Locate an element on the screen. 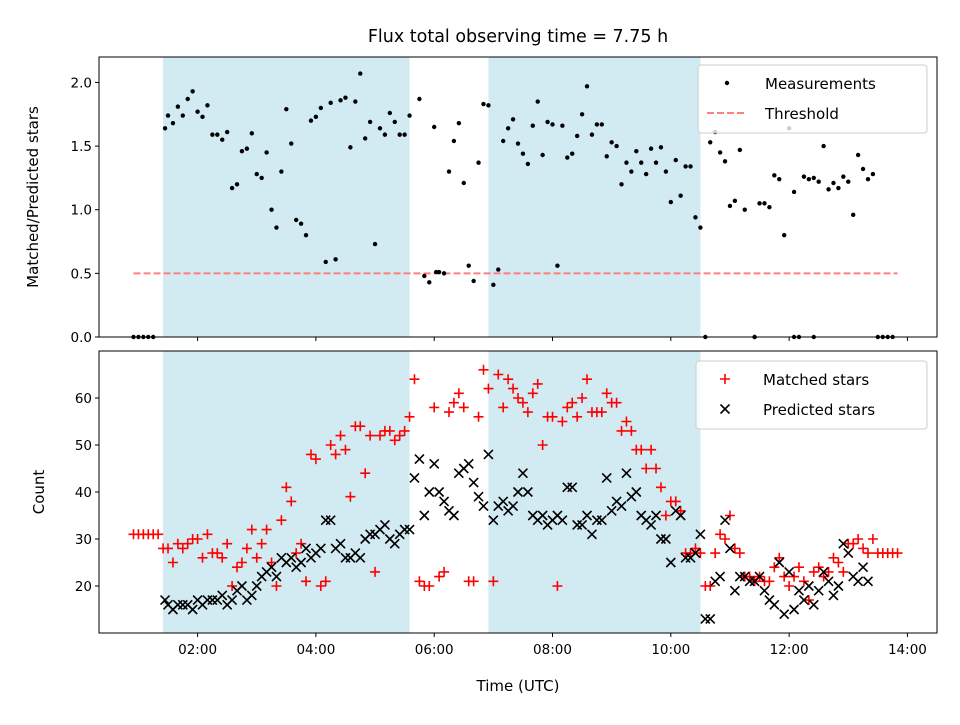  x-tick-label: 12:00 is located at coordinates (789, 650).